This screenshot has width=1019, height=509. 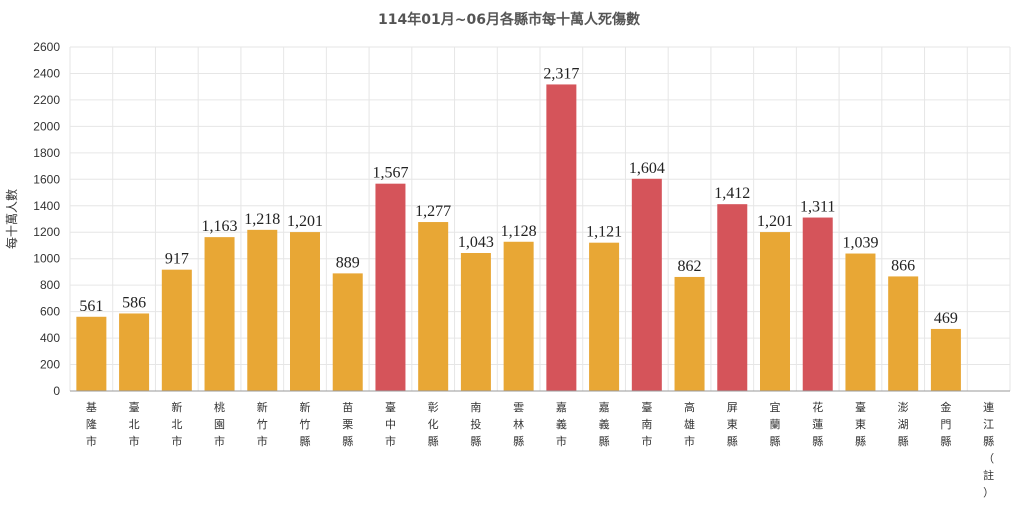 What do you see at coordinates (305, 424) in the screenshot?
I see `x-tick-label: 新竹縣` at bounding box center [305, 424].